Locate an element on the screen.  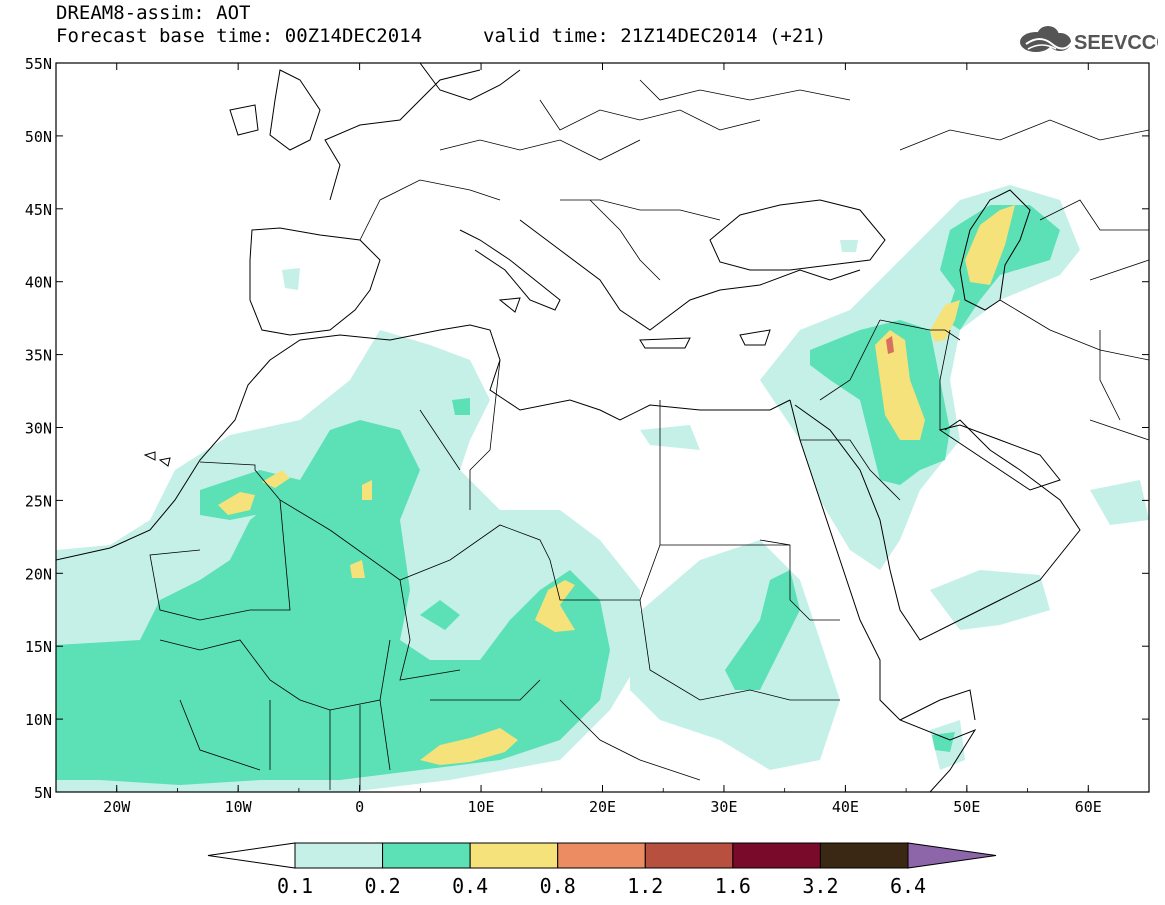
base-time: Forecast base time: 00Z14DEC2014 is located at coordinates (239, 36).